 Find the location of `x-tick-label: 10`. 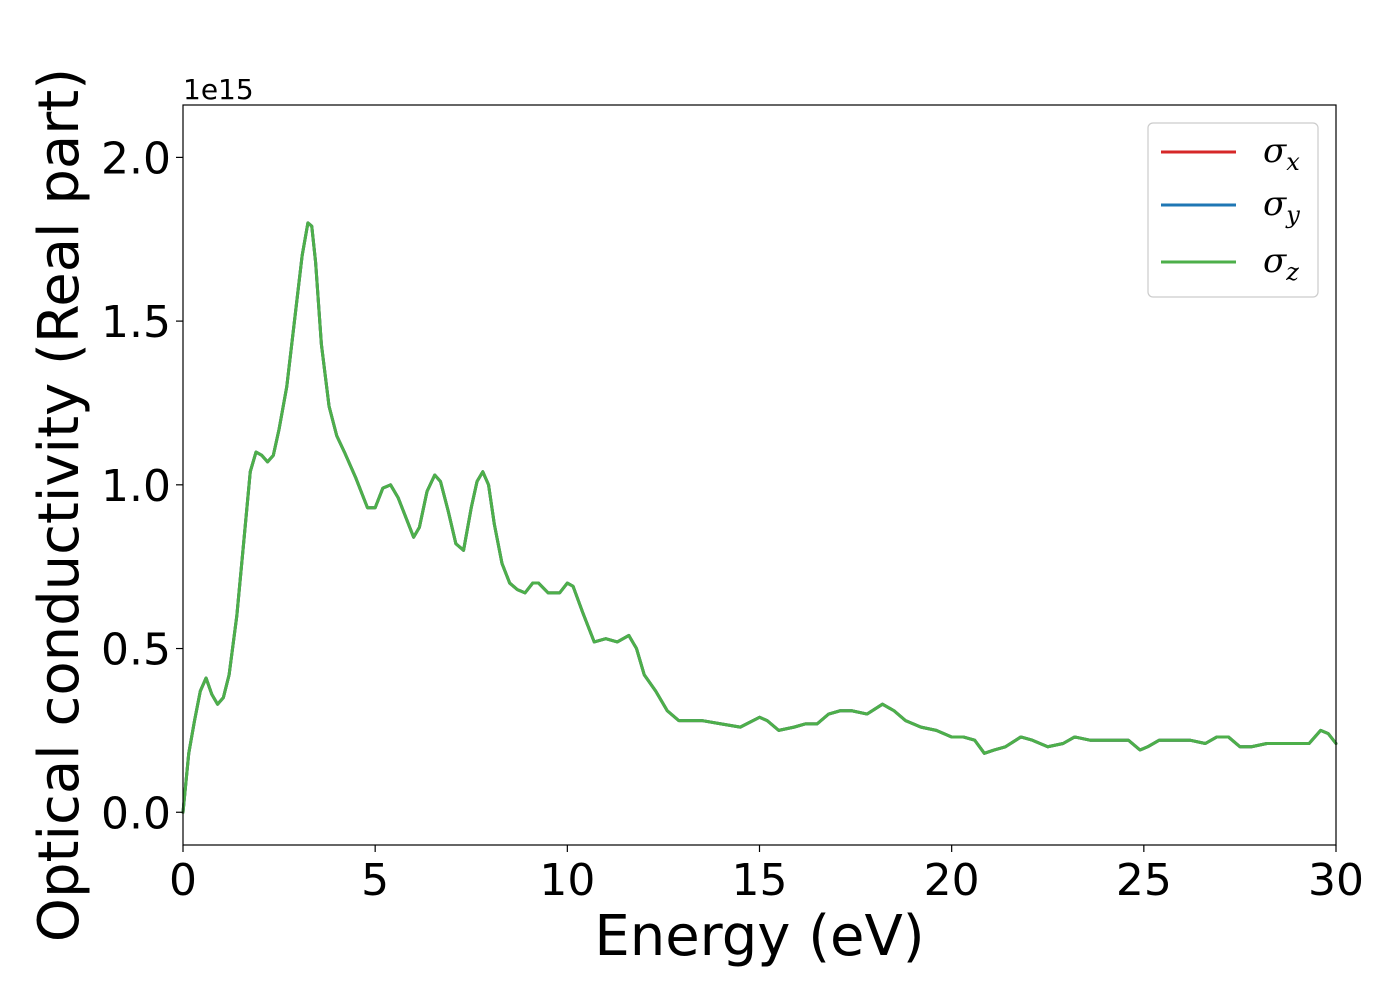

x-tick-label: 10 is located at coordinates (567, 880).